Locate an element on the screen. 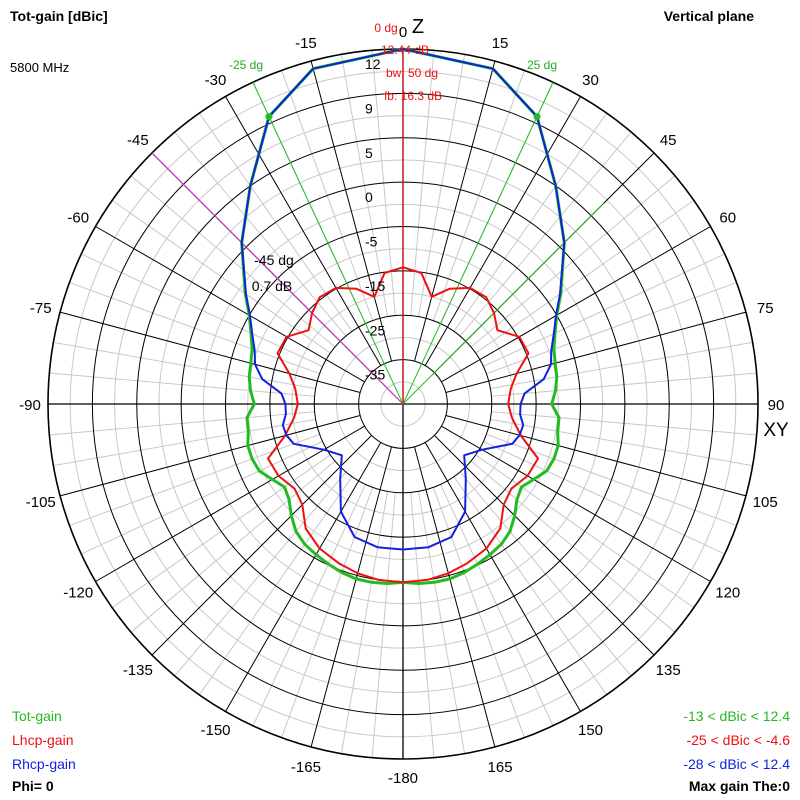 The width and height of the screenshot is (800, 800). radial-label: 0 is located at coordinates (369, 197).